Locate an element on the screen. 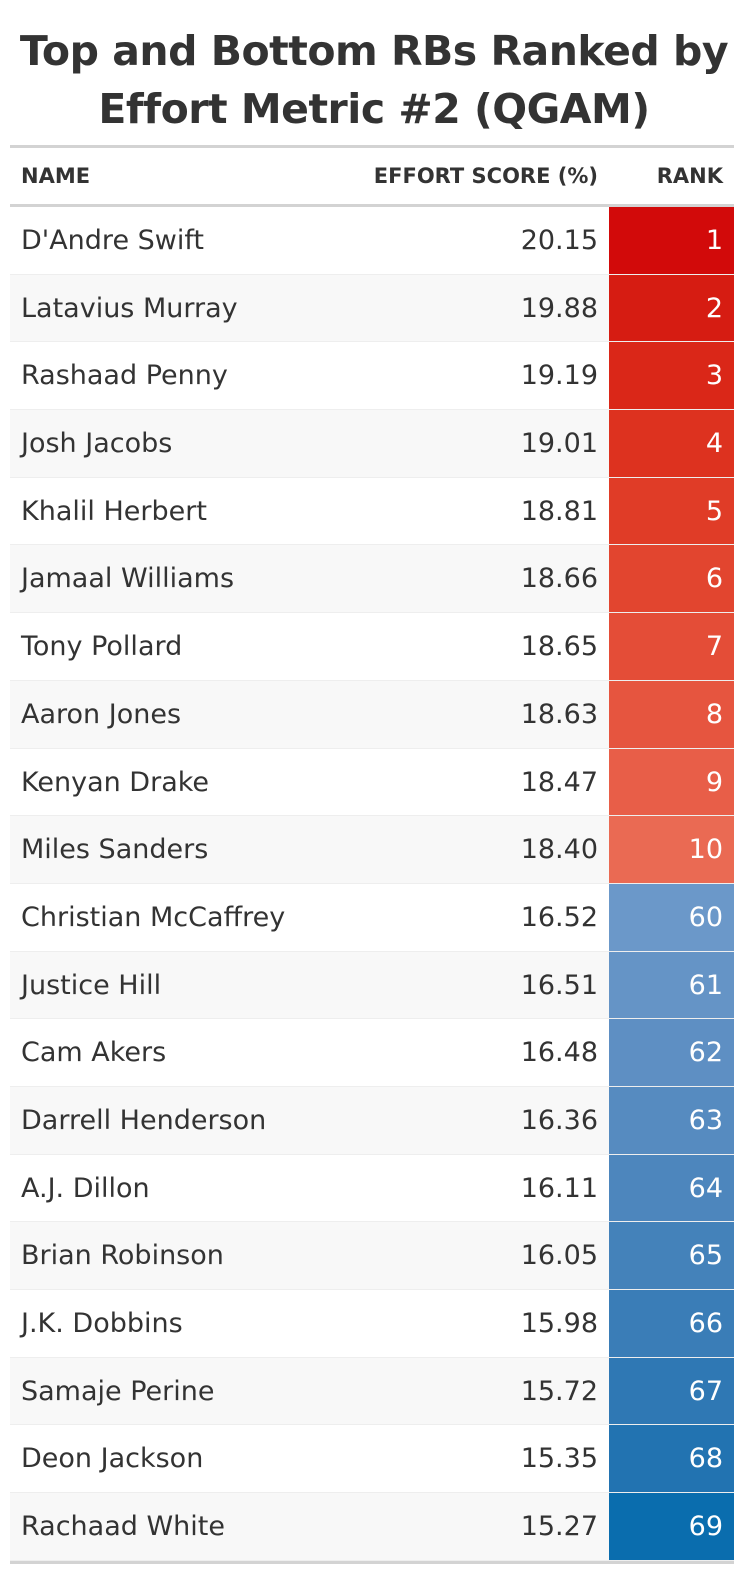 The height and width of the screenshot is (1576, 748). player-name-cell: Miles Sanders is located at coordinates (115, 850).